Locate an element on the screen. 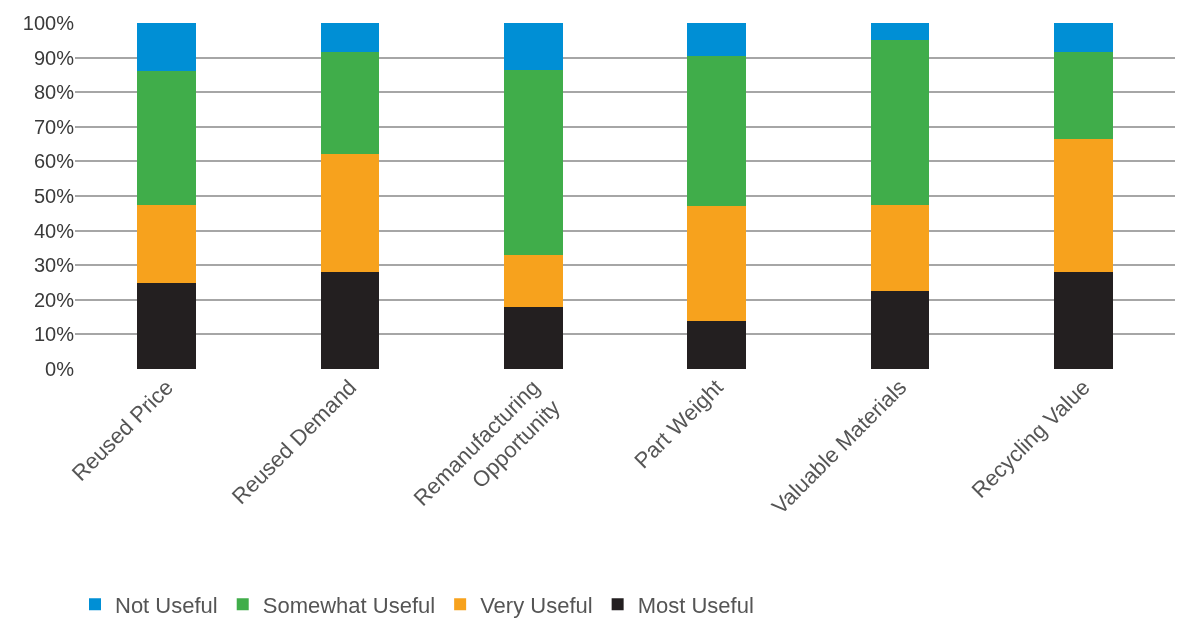  legend-label: Not Useful is located at coordinates (166, 605).